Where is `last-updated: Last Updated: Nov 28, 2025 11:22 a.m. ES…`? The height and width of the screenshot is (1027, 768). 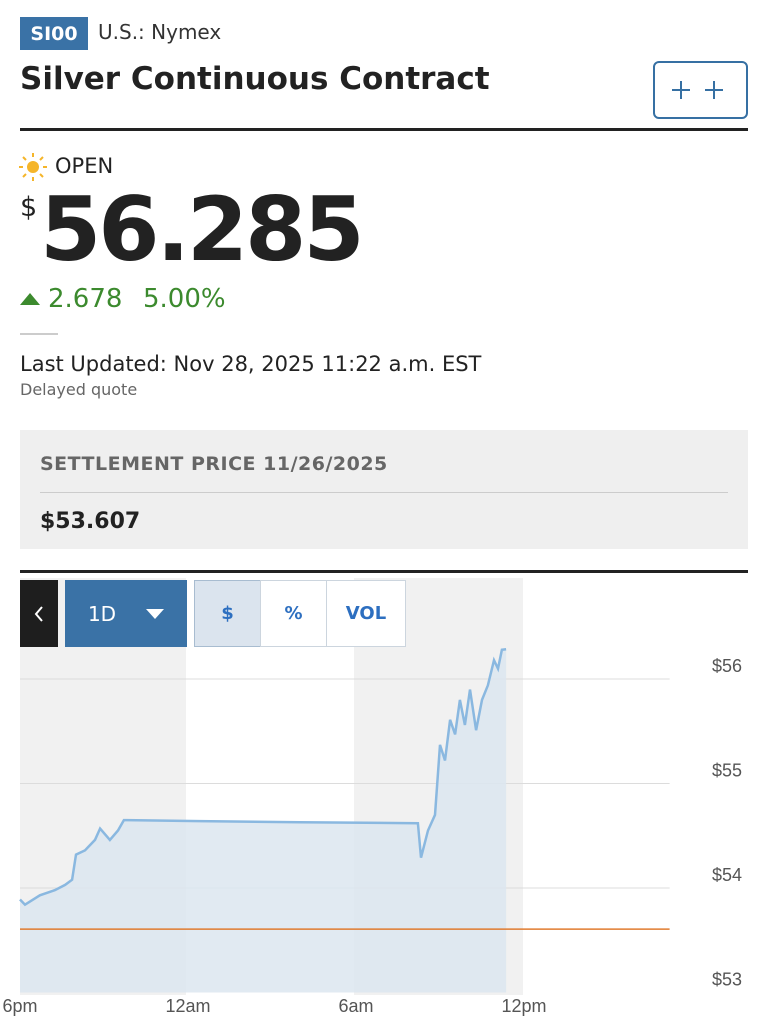 last-updated: Last Updated: Nov 28, 2025 11:22 a.m. ES… is located at coordinates (251, 364).